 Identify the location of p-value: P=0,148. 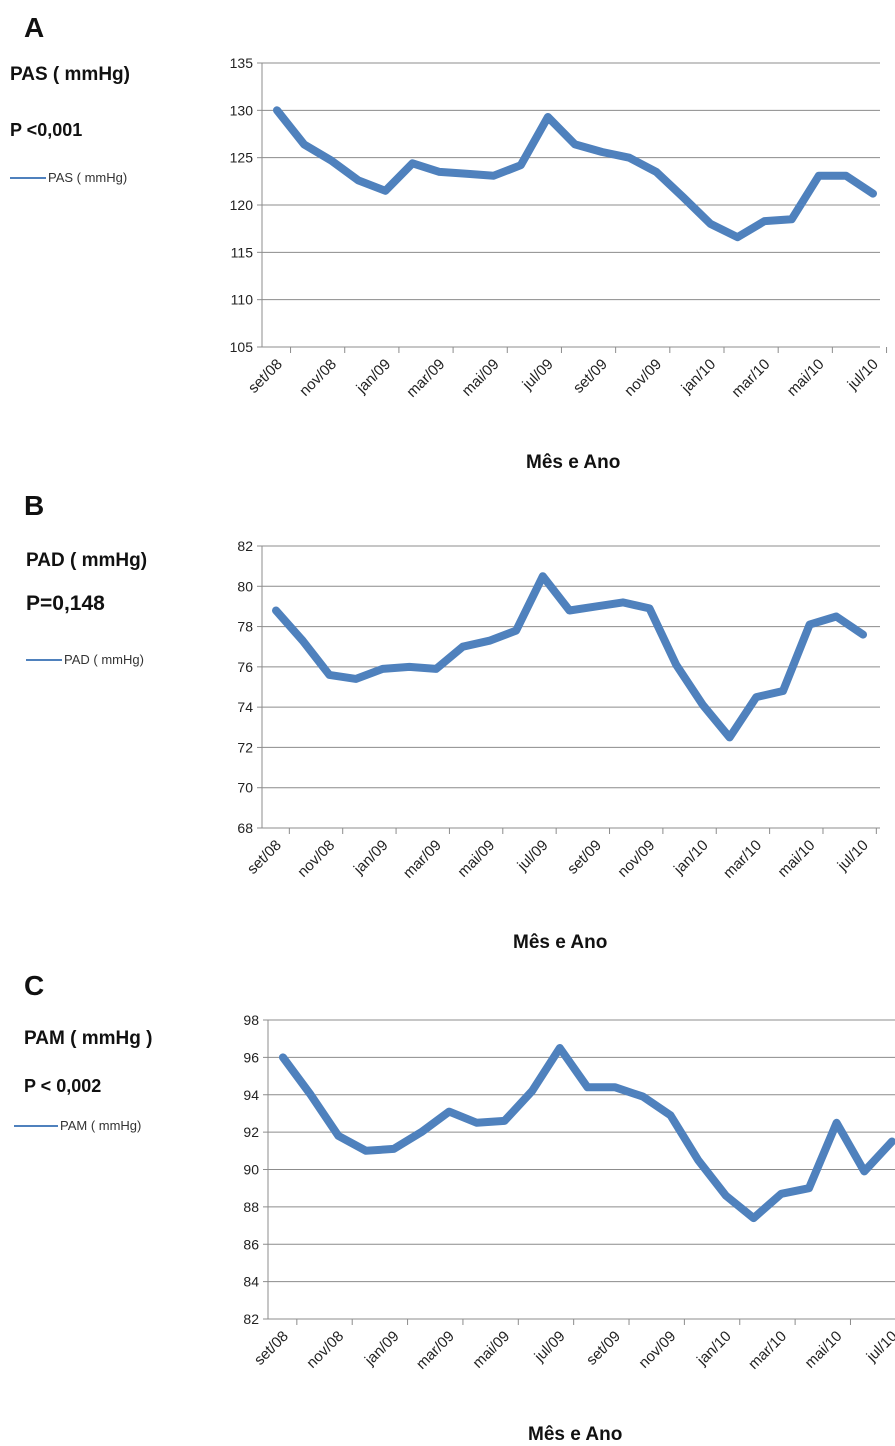
(65, 603).